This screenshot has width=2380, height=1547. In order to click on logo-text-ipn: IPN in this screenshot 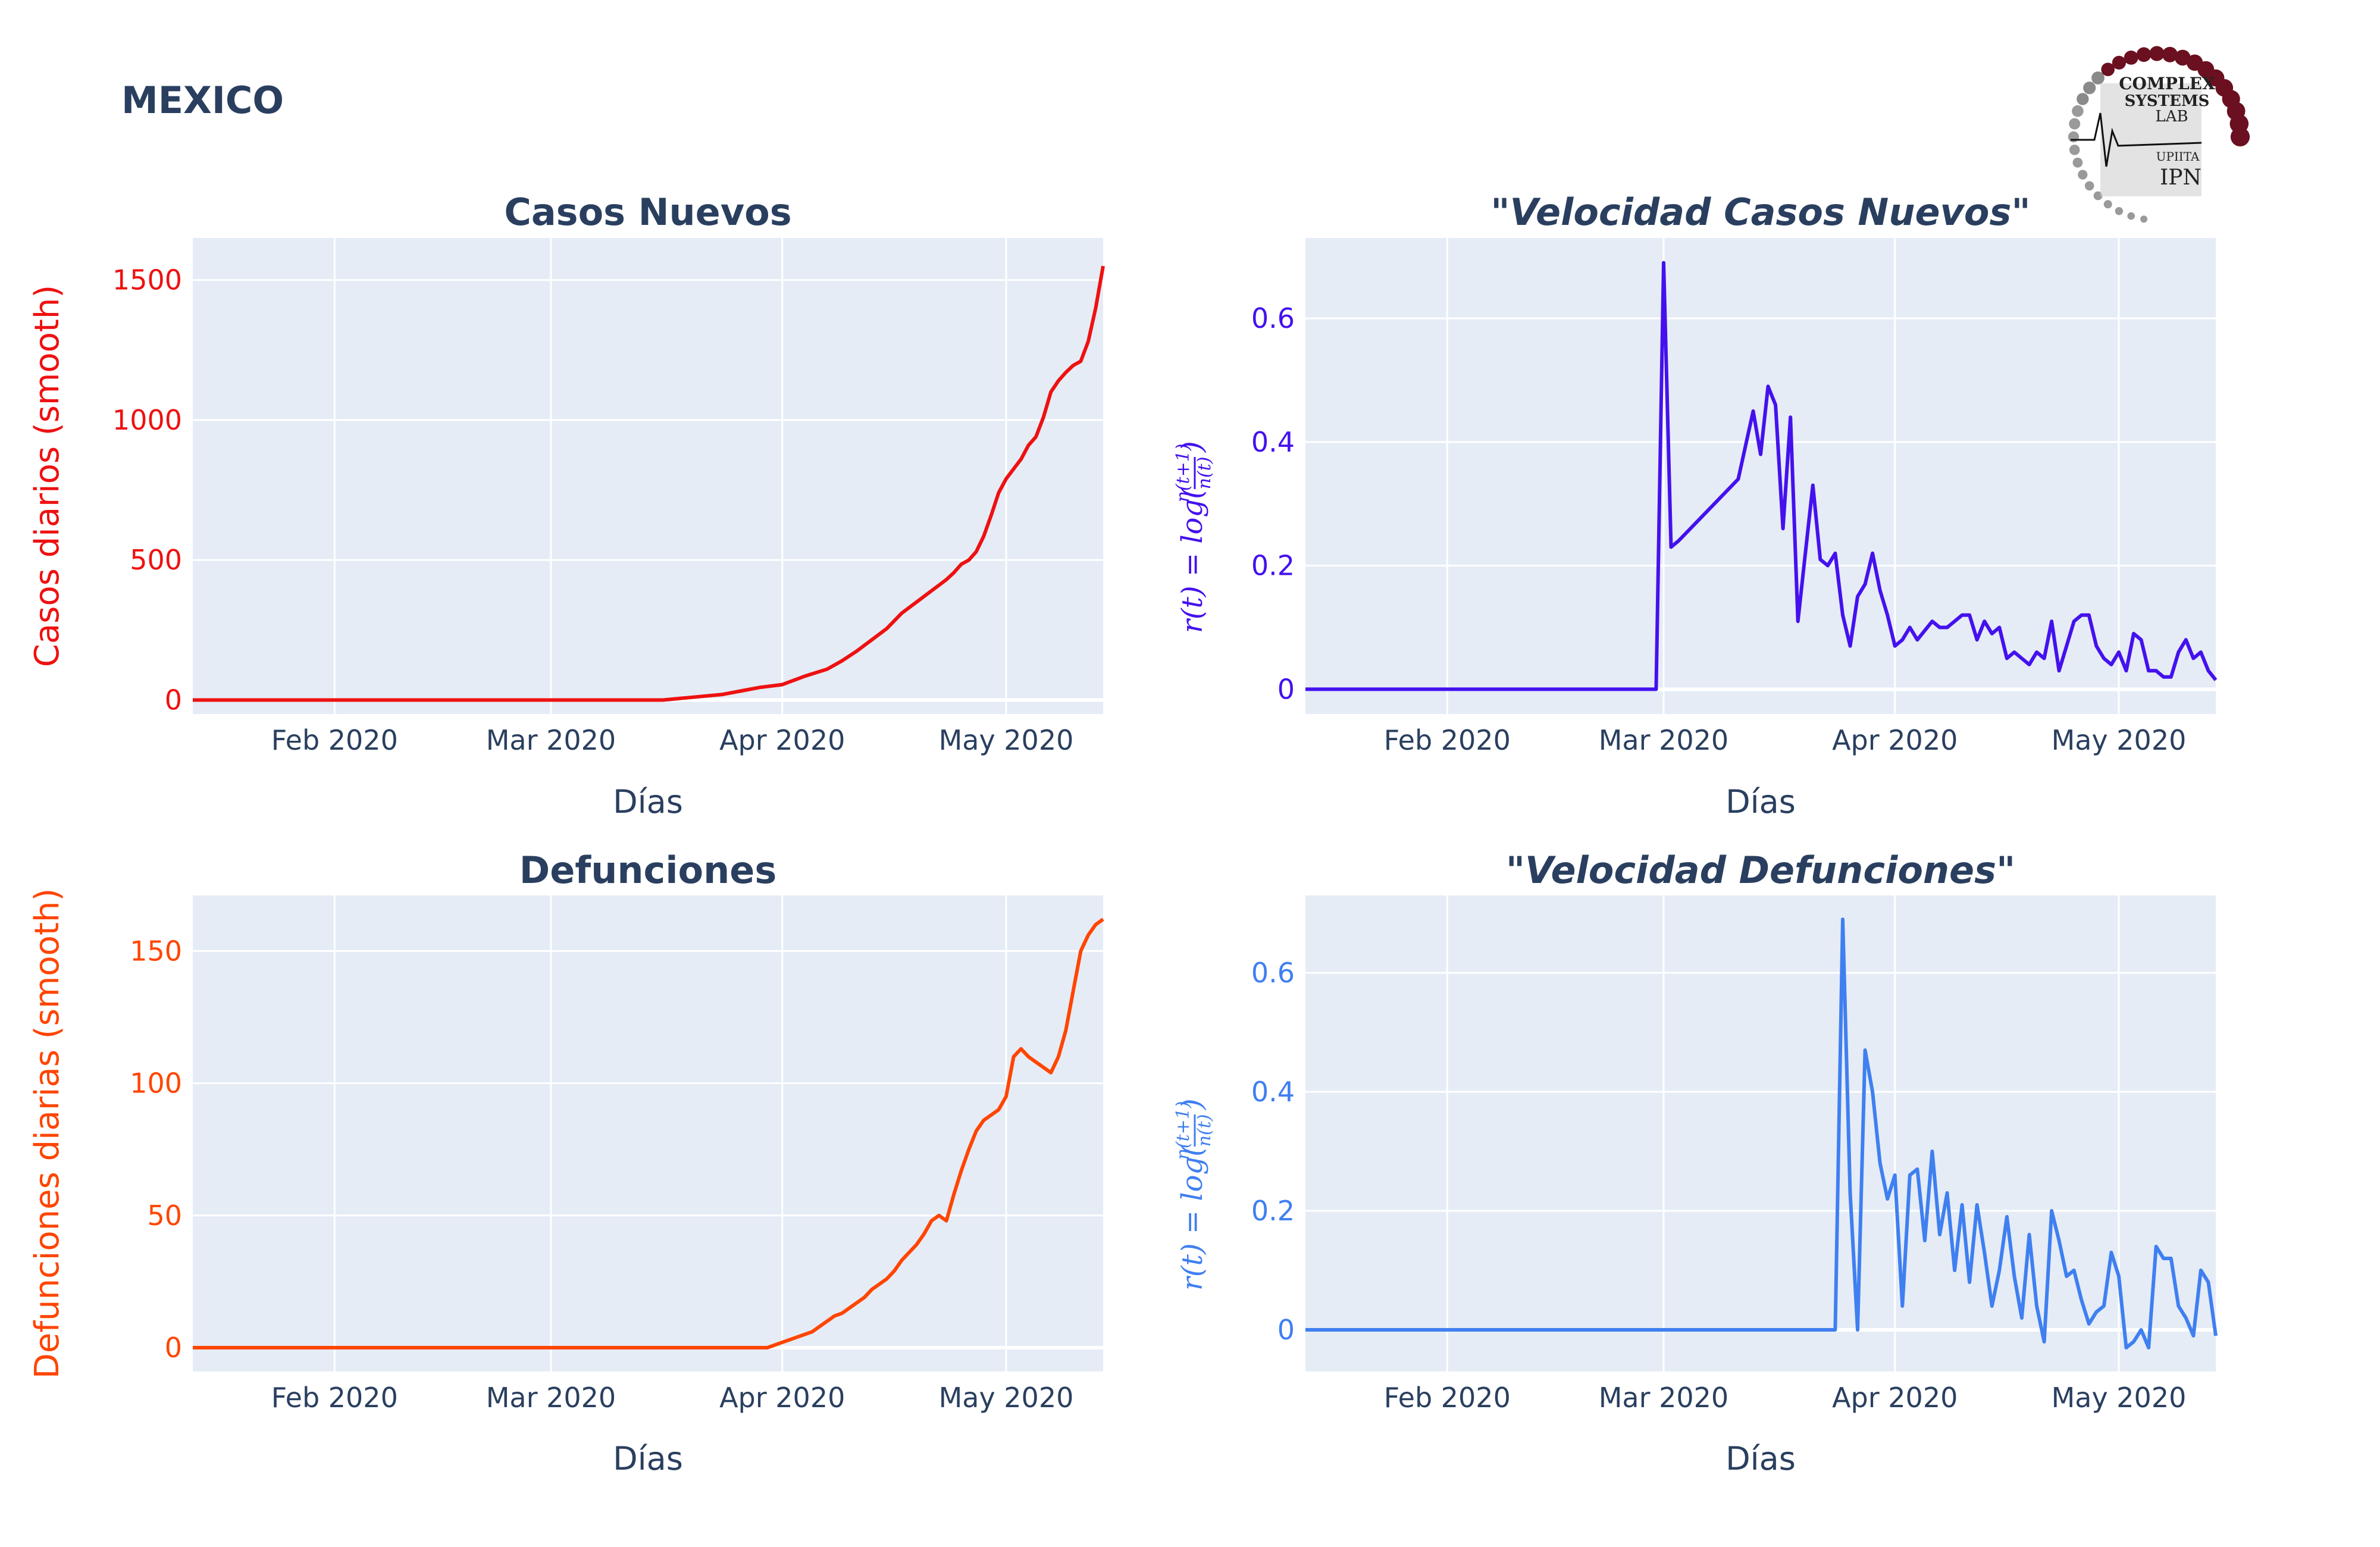, I will do `click(2181, 177)`.